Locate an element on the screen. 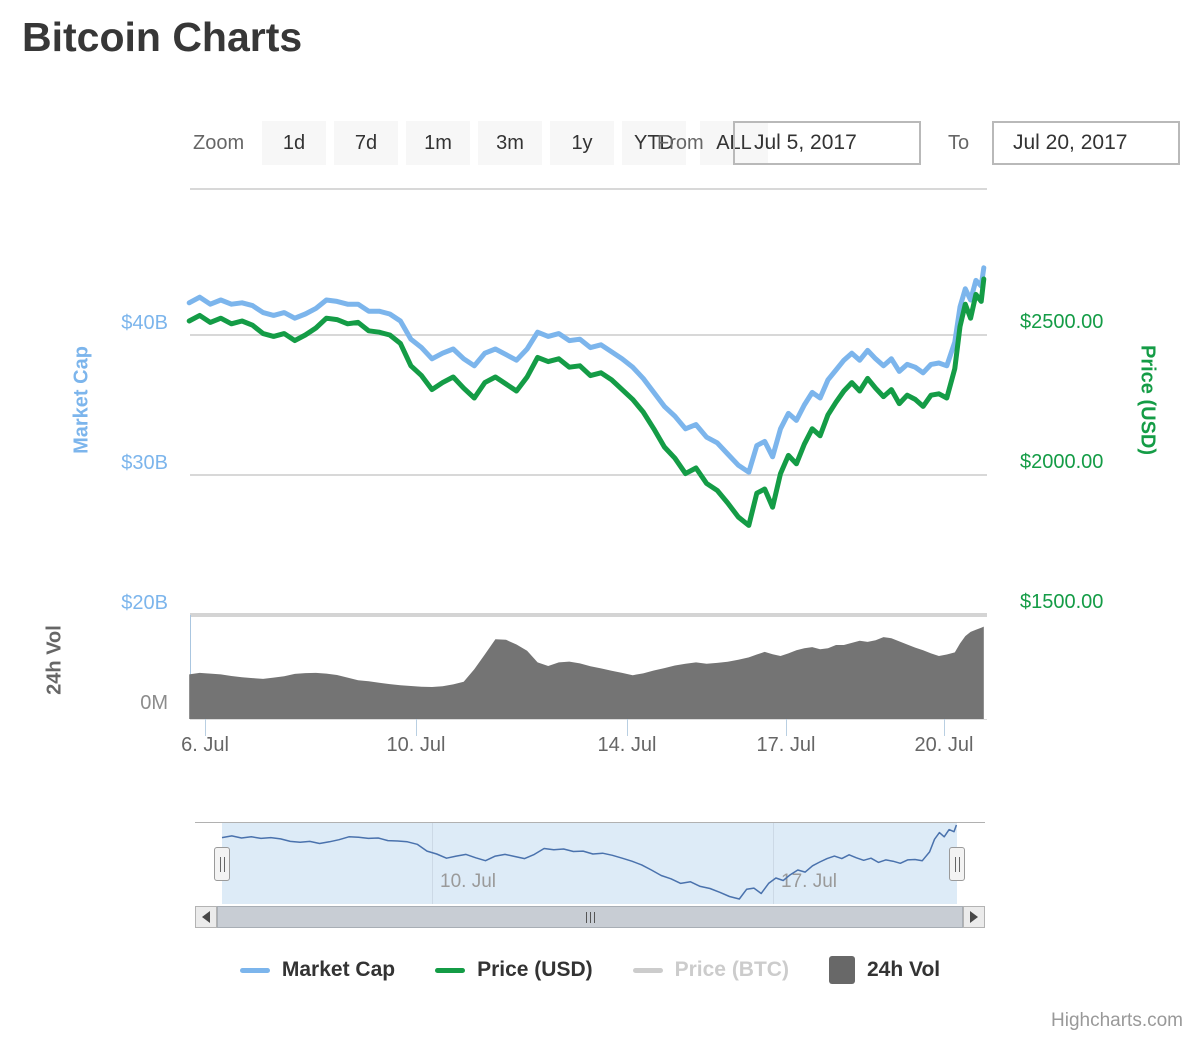 The image size is (1200, 1040). scrollbar-thumb is located at coordinates (590, 917).